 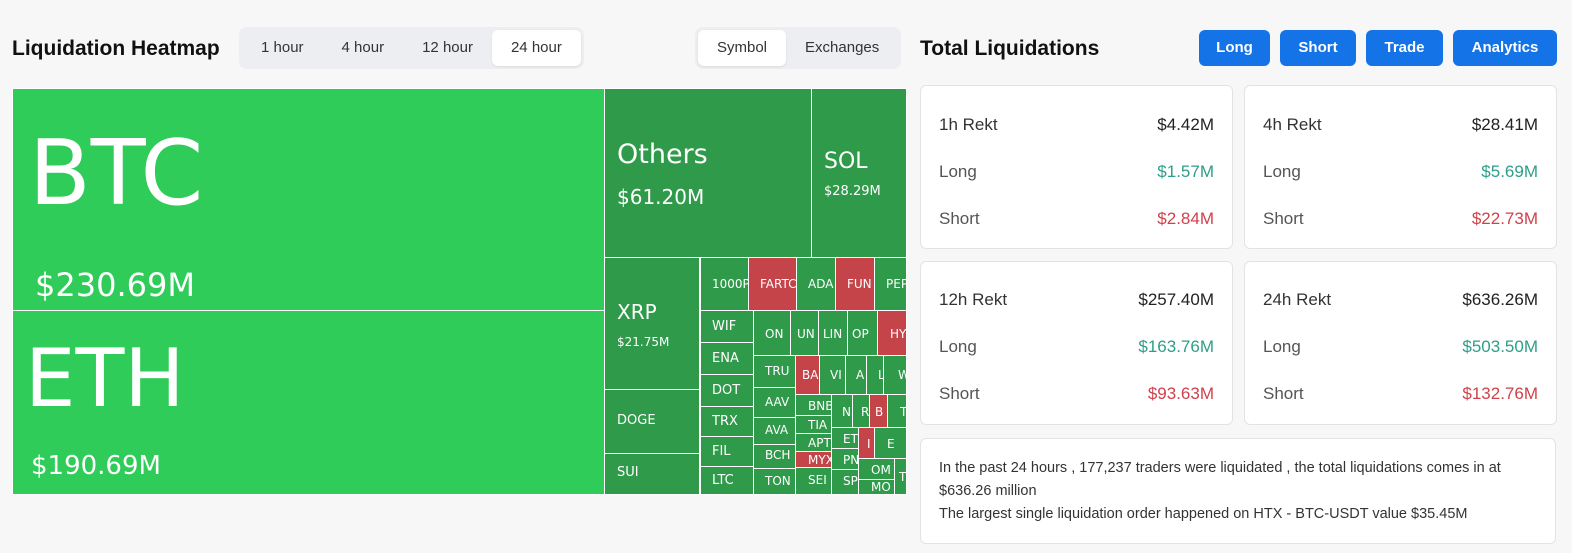 I want to click on heatmap-cell-sui: SUI, so click(x=652, y=474).